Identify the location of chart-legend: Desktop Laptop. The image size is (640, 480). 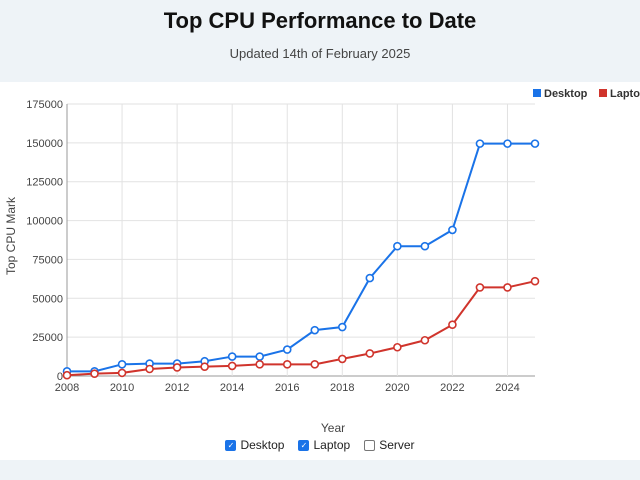
(586, 94).